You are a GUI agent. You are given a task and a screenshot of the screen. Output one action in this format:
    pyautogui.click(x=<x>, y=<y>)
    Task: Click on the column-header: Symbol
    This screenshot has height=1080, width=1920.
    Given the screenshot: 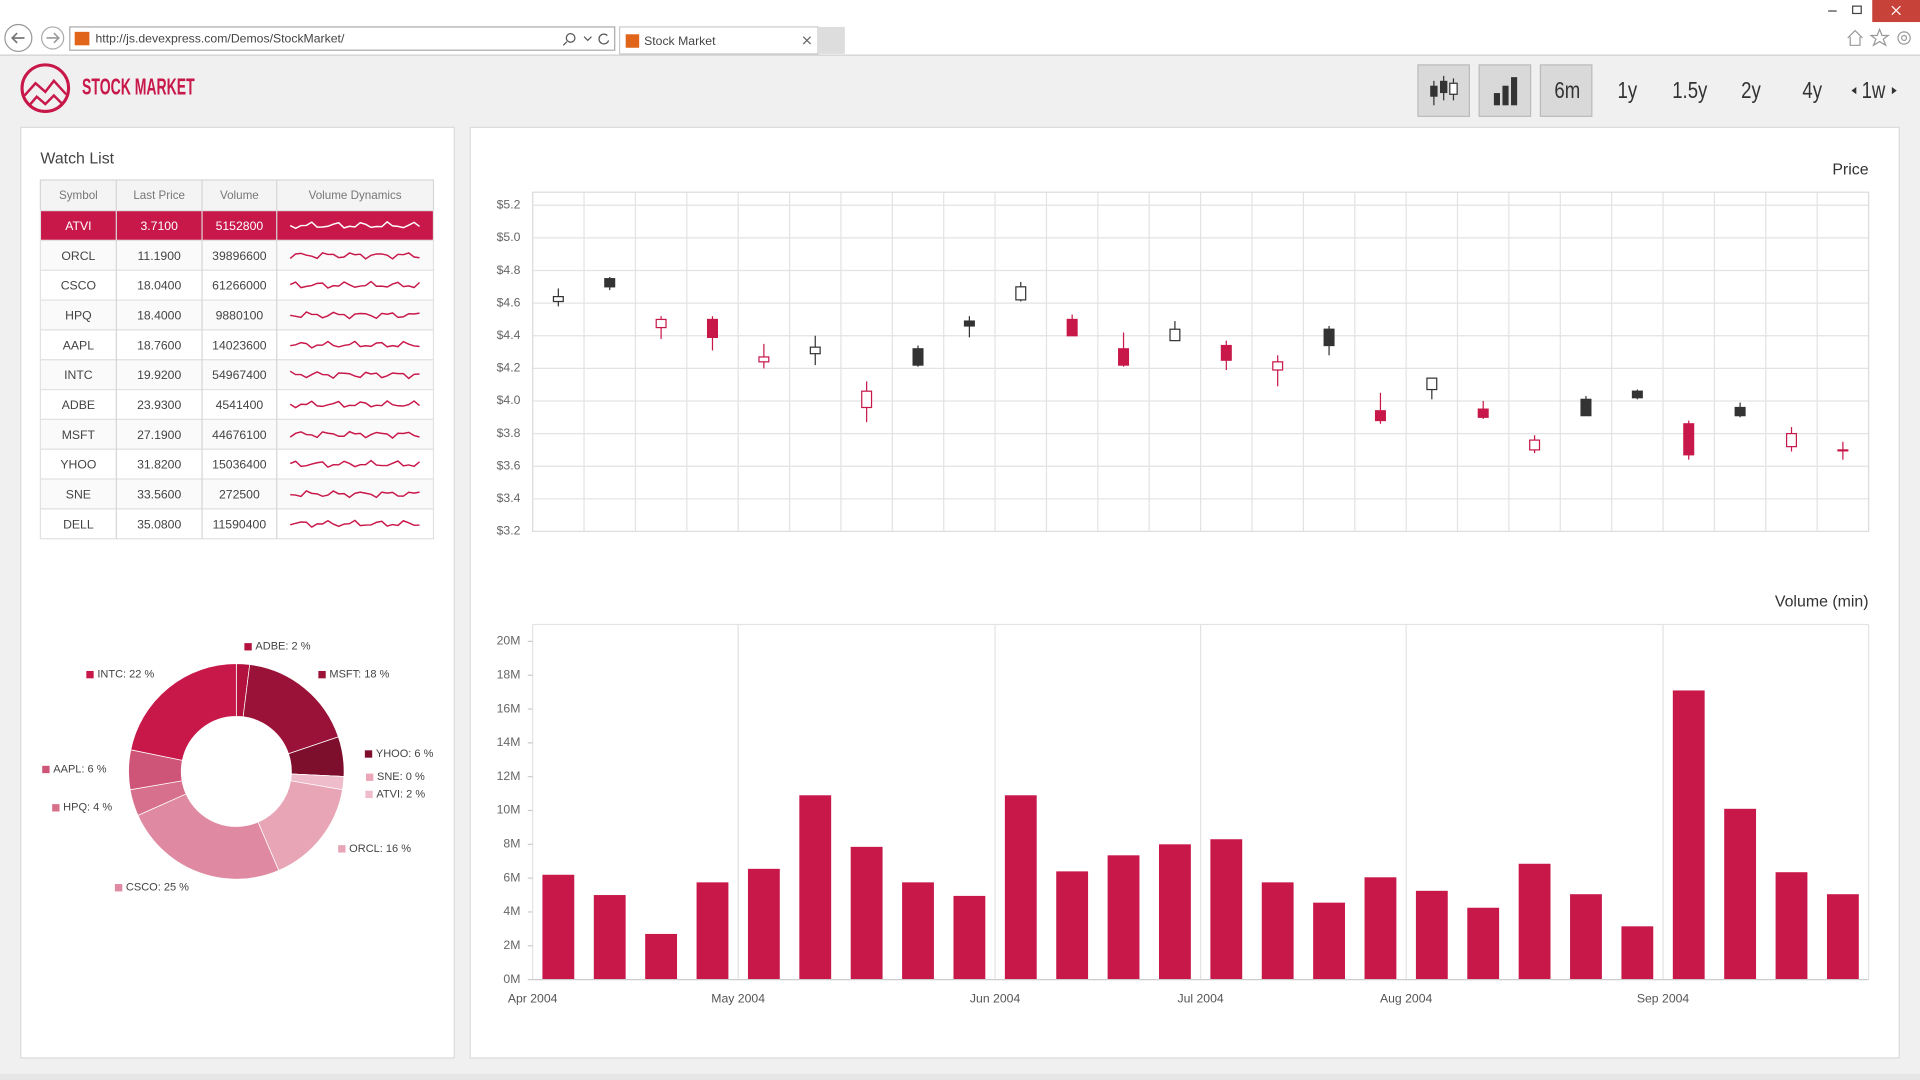 What is the action you would take?
    pyautogui.click(x=78, y=195)
    